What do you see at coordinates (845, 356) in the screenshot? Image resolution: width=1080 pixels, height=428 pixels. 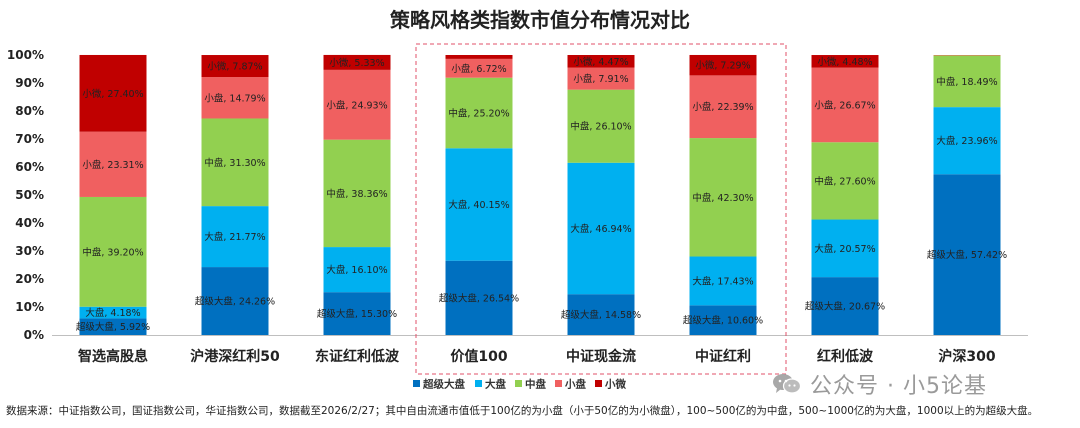 I see `x-tick-label: 红利低波` at bounding box center [845, 356].